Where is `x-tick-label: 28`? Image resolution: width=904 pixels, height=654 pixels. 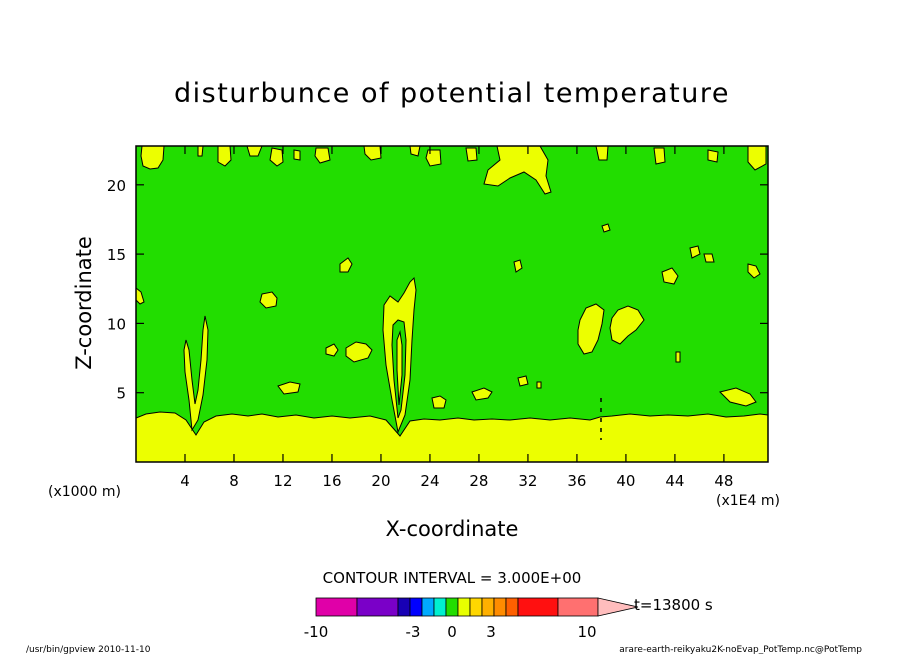 x-tick-label: 28 is located at coordinates (478, 481).